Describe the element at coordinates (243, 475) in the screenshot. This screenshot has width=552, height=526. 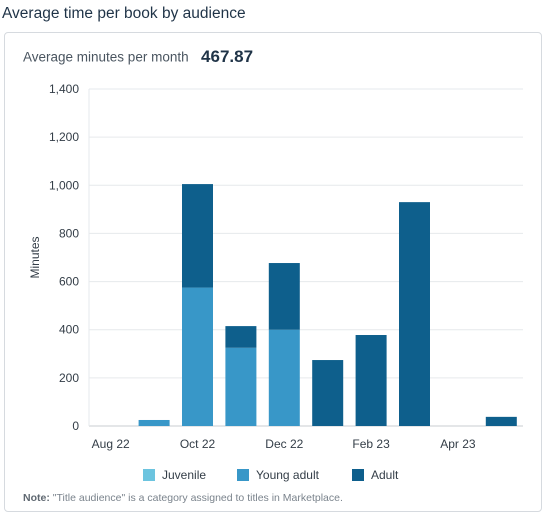
I see `legend-swatch-young-adult` at that location.